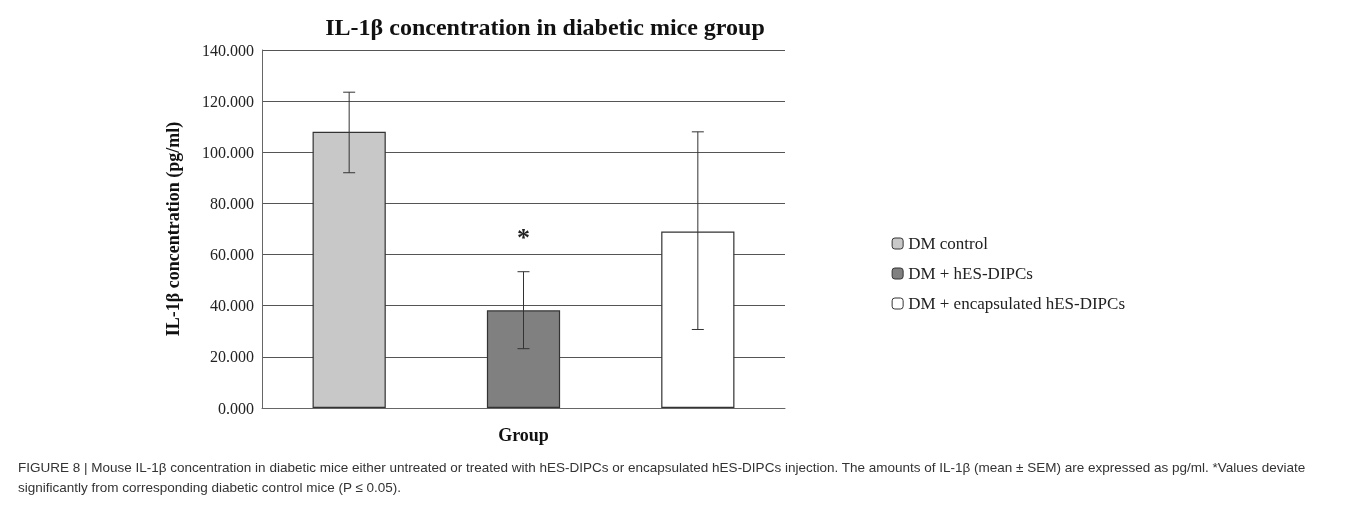 The width and height of the screenshot is (1355, 527). I want to click on y-tick-label: 100.000, so click(228, 152).